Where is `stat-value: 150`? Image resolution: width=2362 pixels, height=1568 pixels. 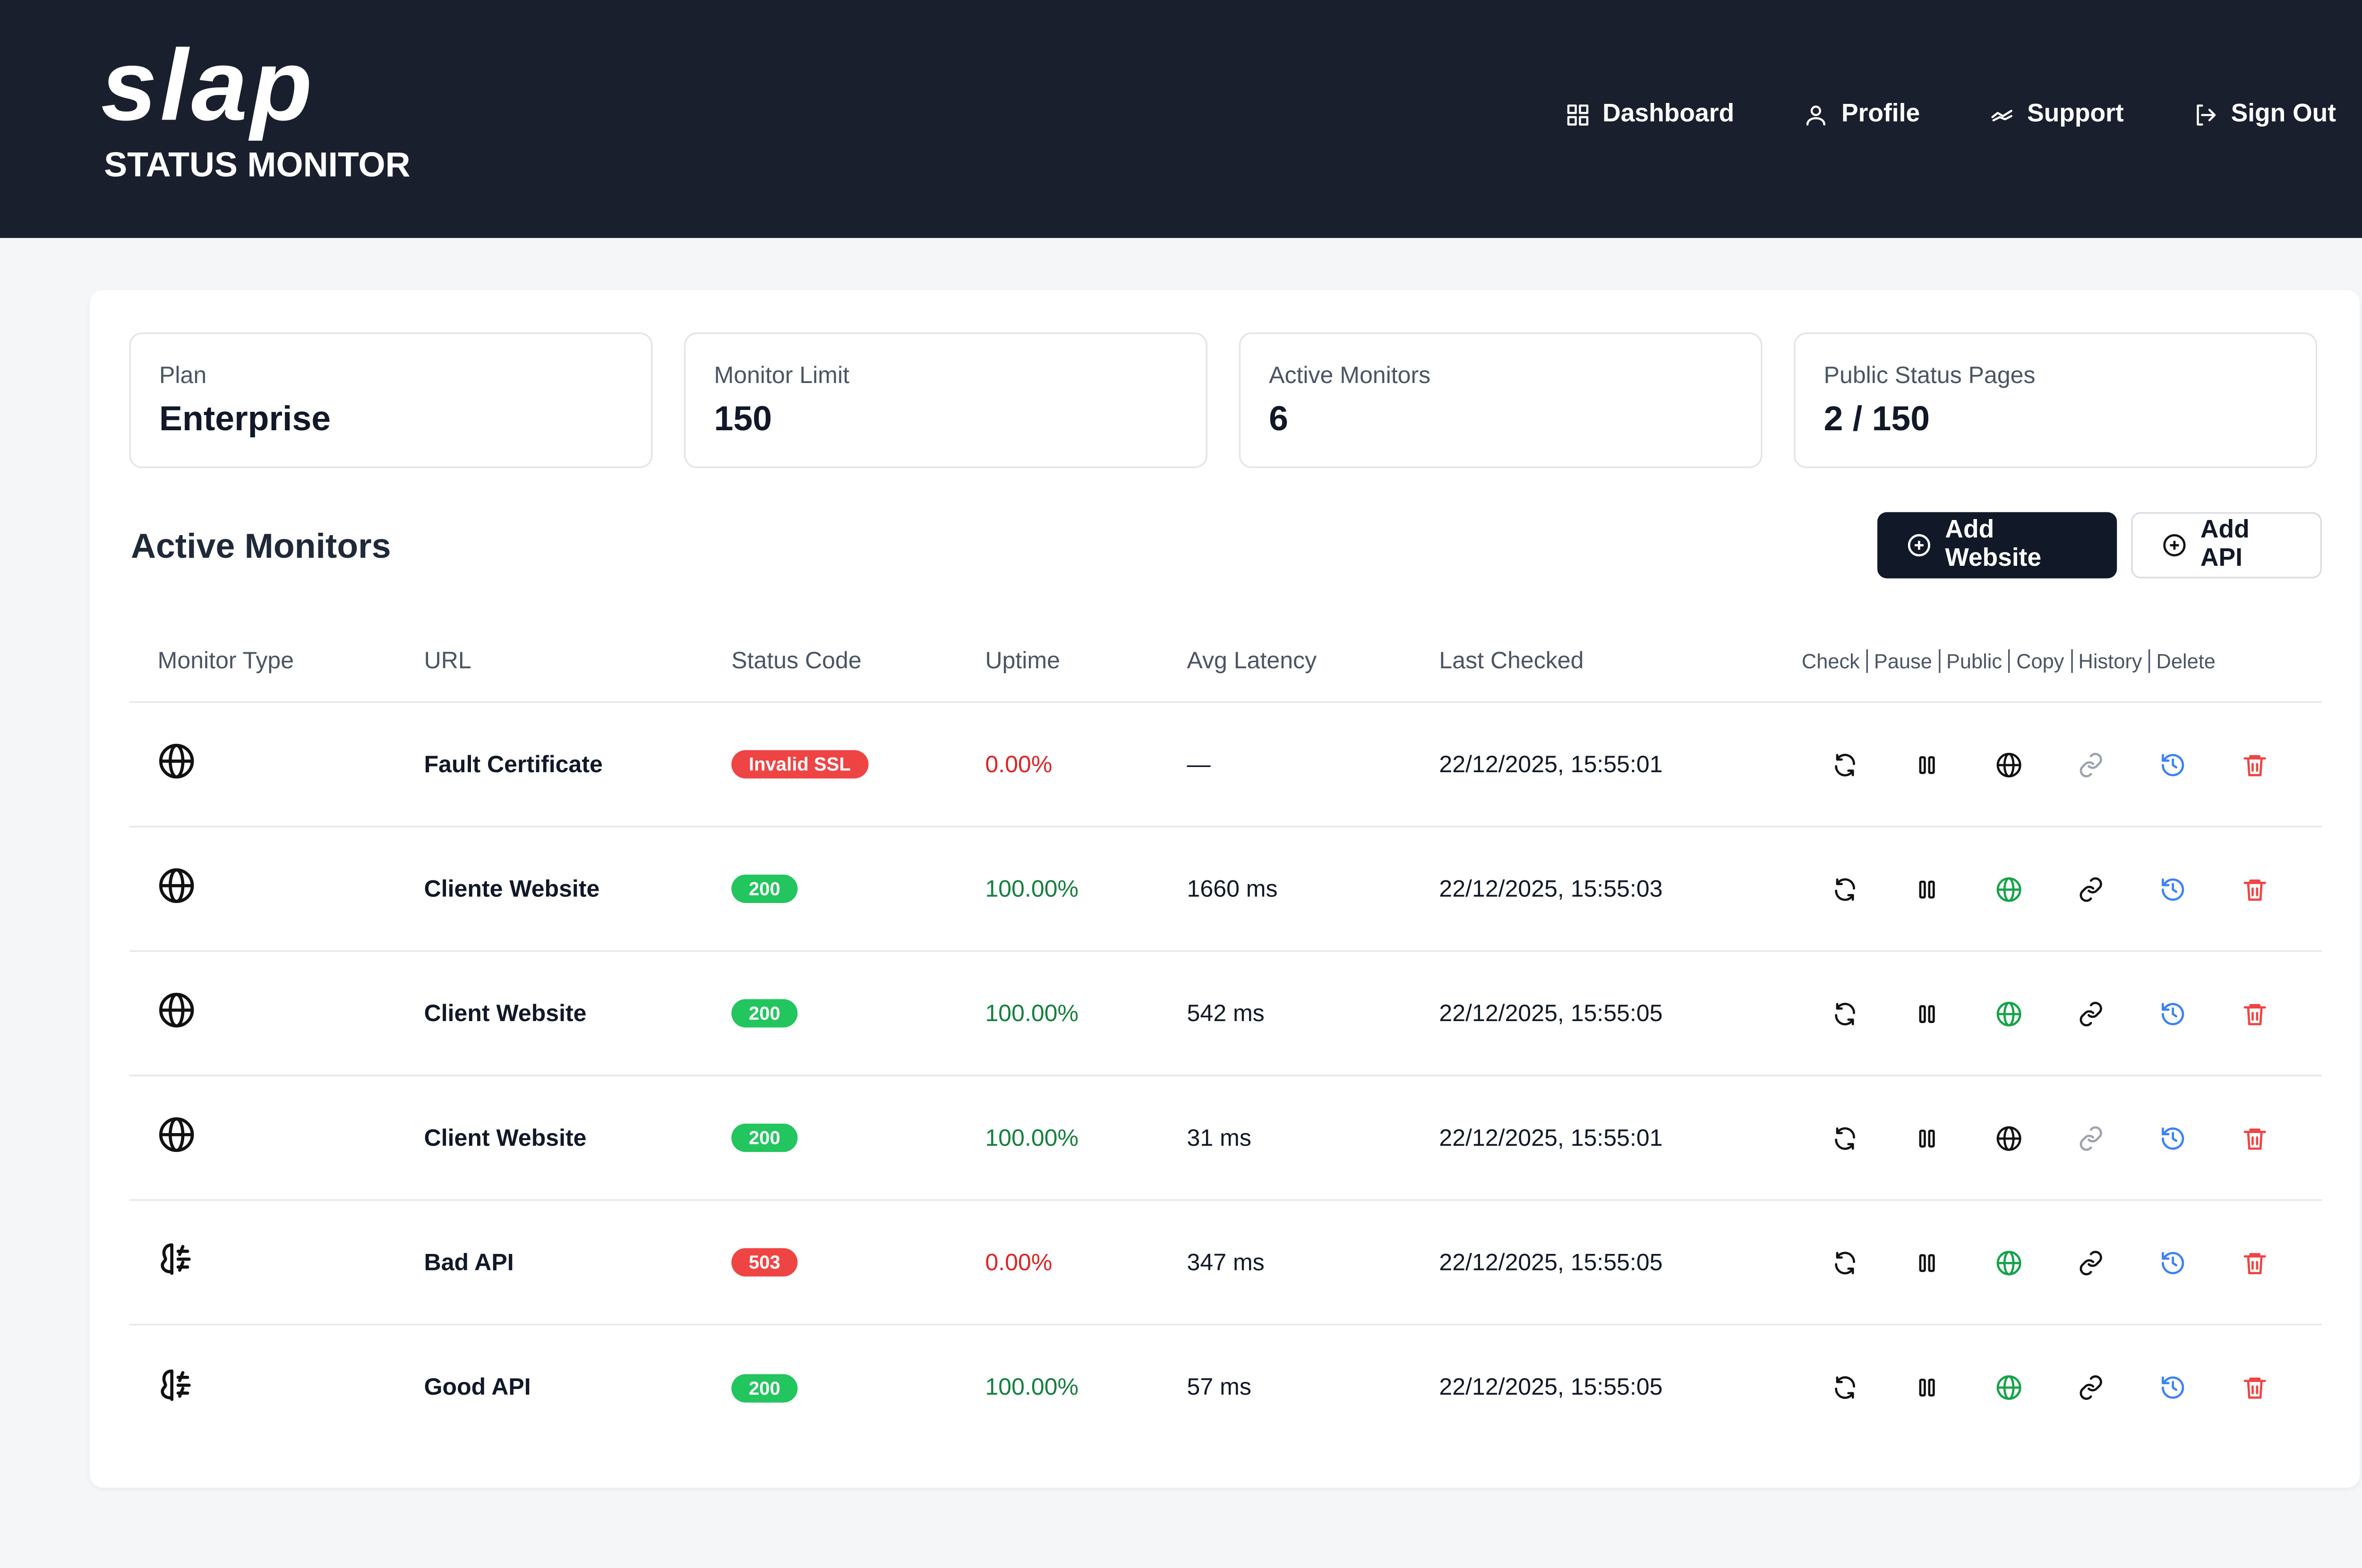
stat-value: 150 is located at coordinates (743, 418).